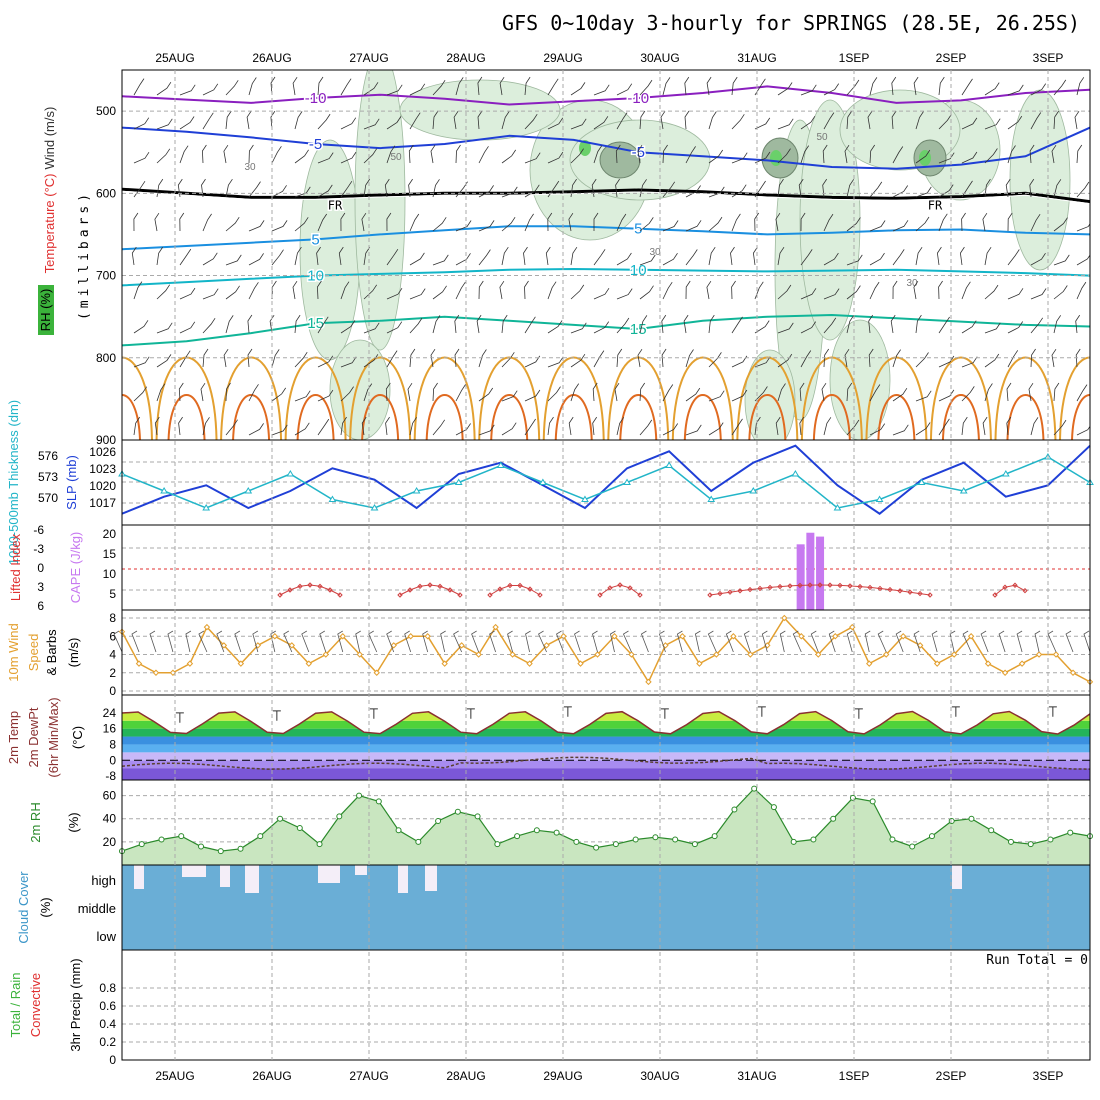 Image resolution: width=1100 pixels, height=1100 pixels. What do you see at coordinates (40, 568) in the screenshot?
I see `li-tick-label: 0` at bounding box center [40, 568].